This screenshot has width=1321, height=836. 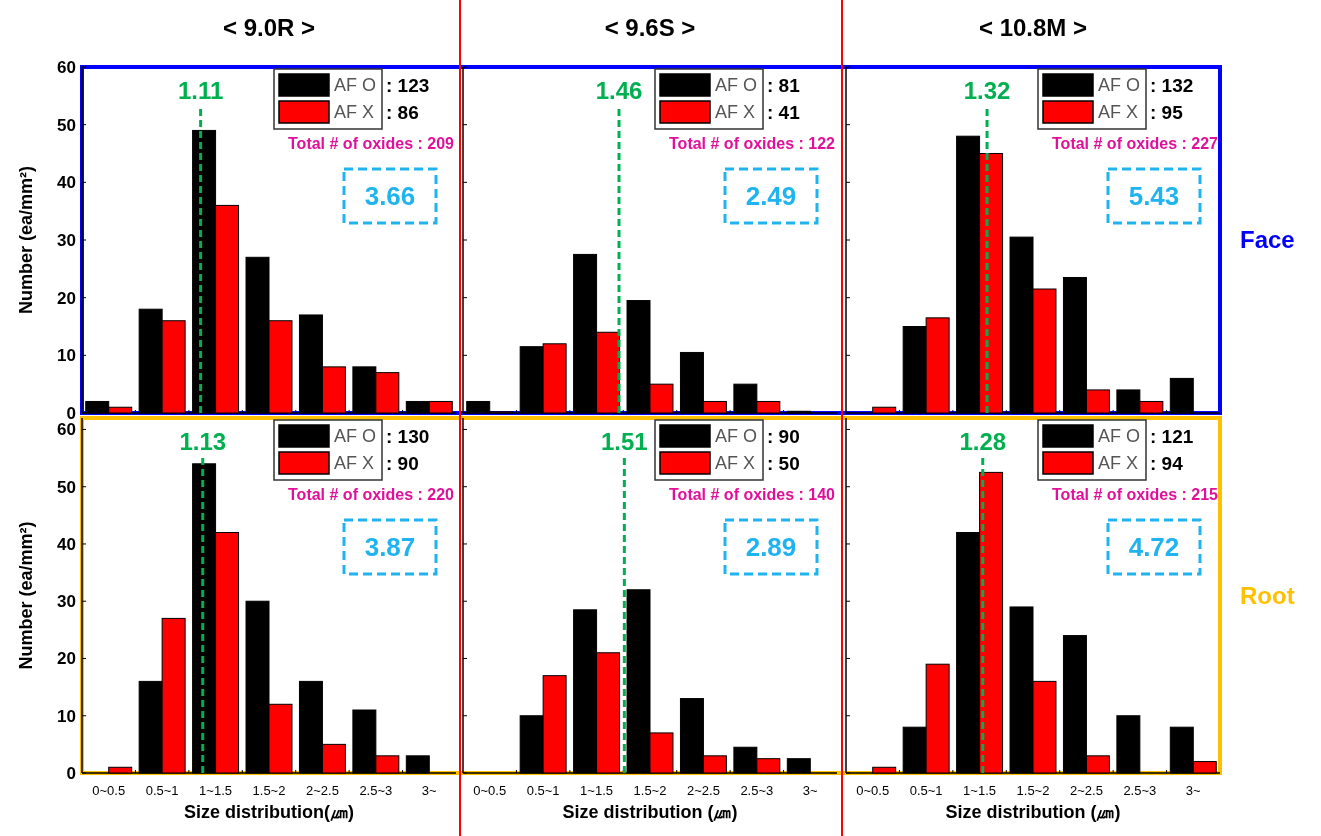 What do you see at coordinates (752, 494) in the screenshot?
I see `annotation: Total # of oxides : 140` at bounding box center [752, 494].